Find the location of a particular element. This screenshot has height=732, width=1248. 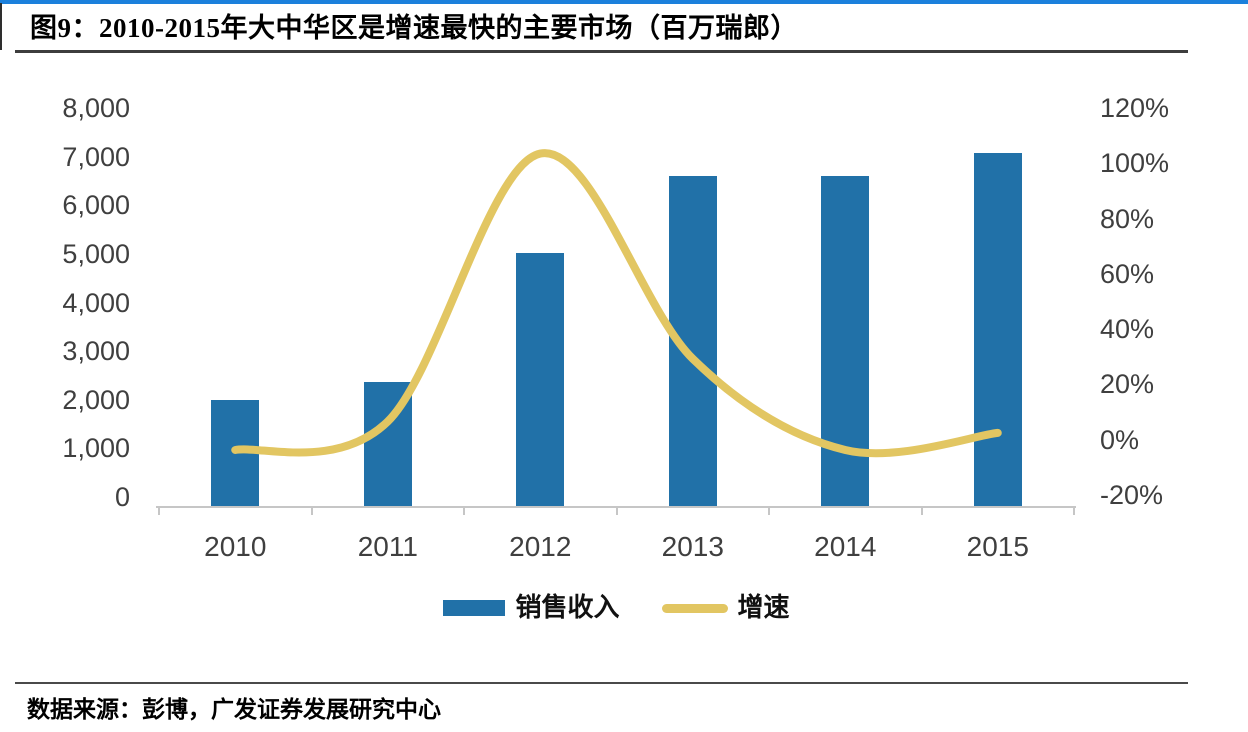

y-axis-tick-label: 60% is located at coordinates (1127, 273).